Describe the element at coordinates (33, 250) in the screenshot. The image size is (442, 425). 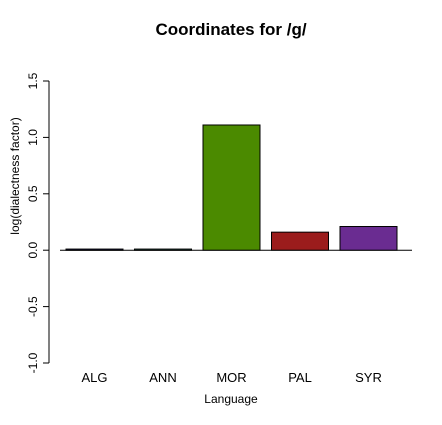
I see `y-tick-label: 0.0` at that location.